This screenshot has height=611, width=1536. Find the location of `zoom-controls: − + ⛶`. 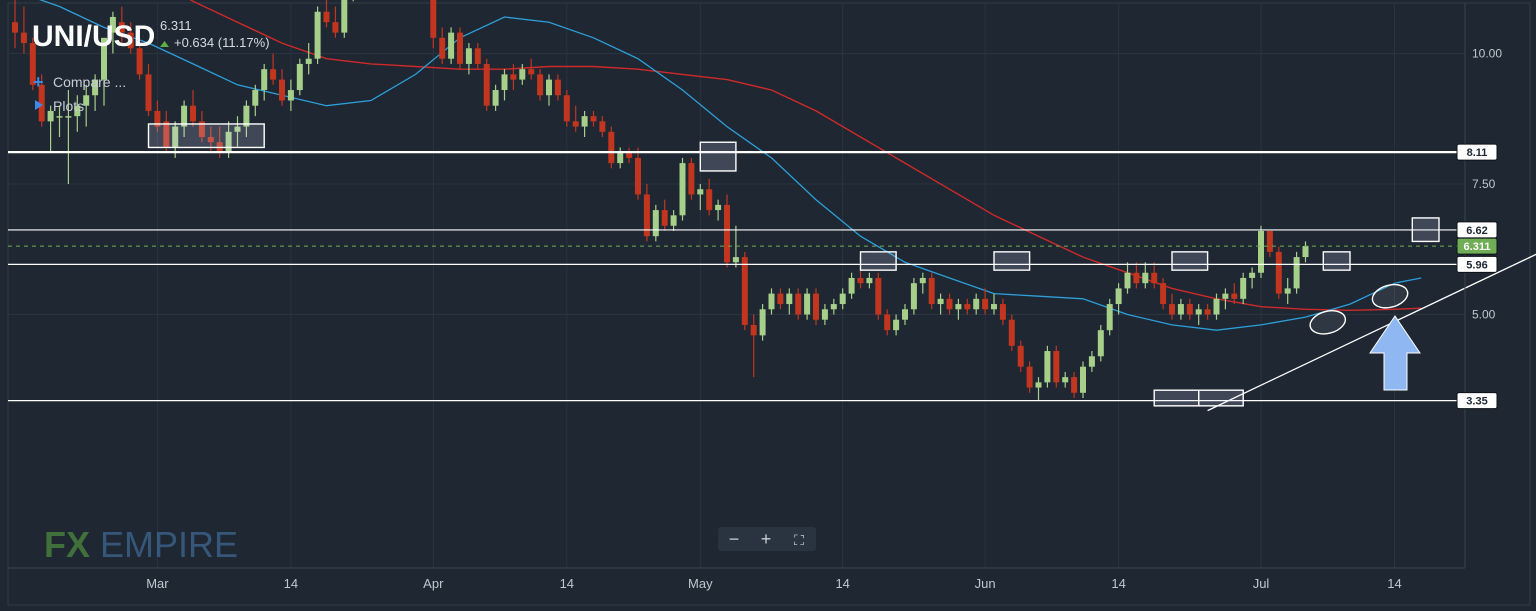

zoom-controls: − + ⛶ is located at coordinates (767, 539).